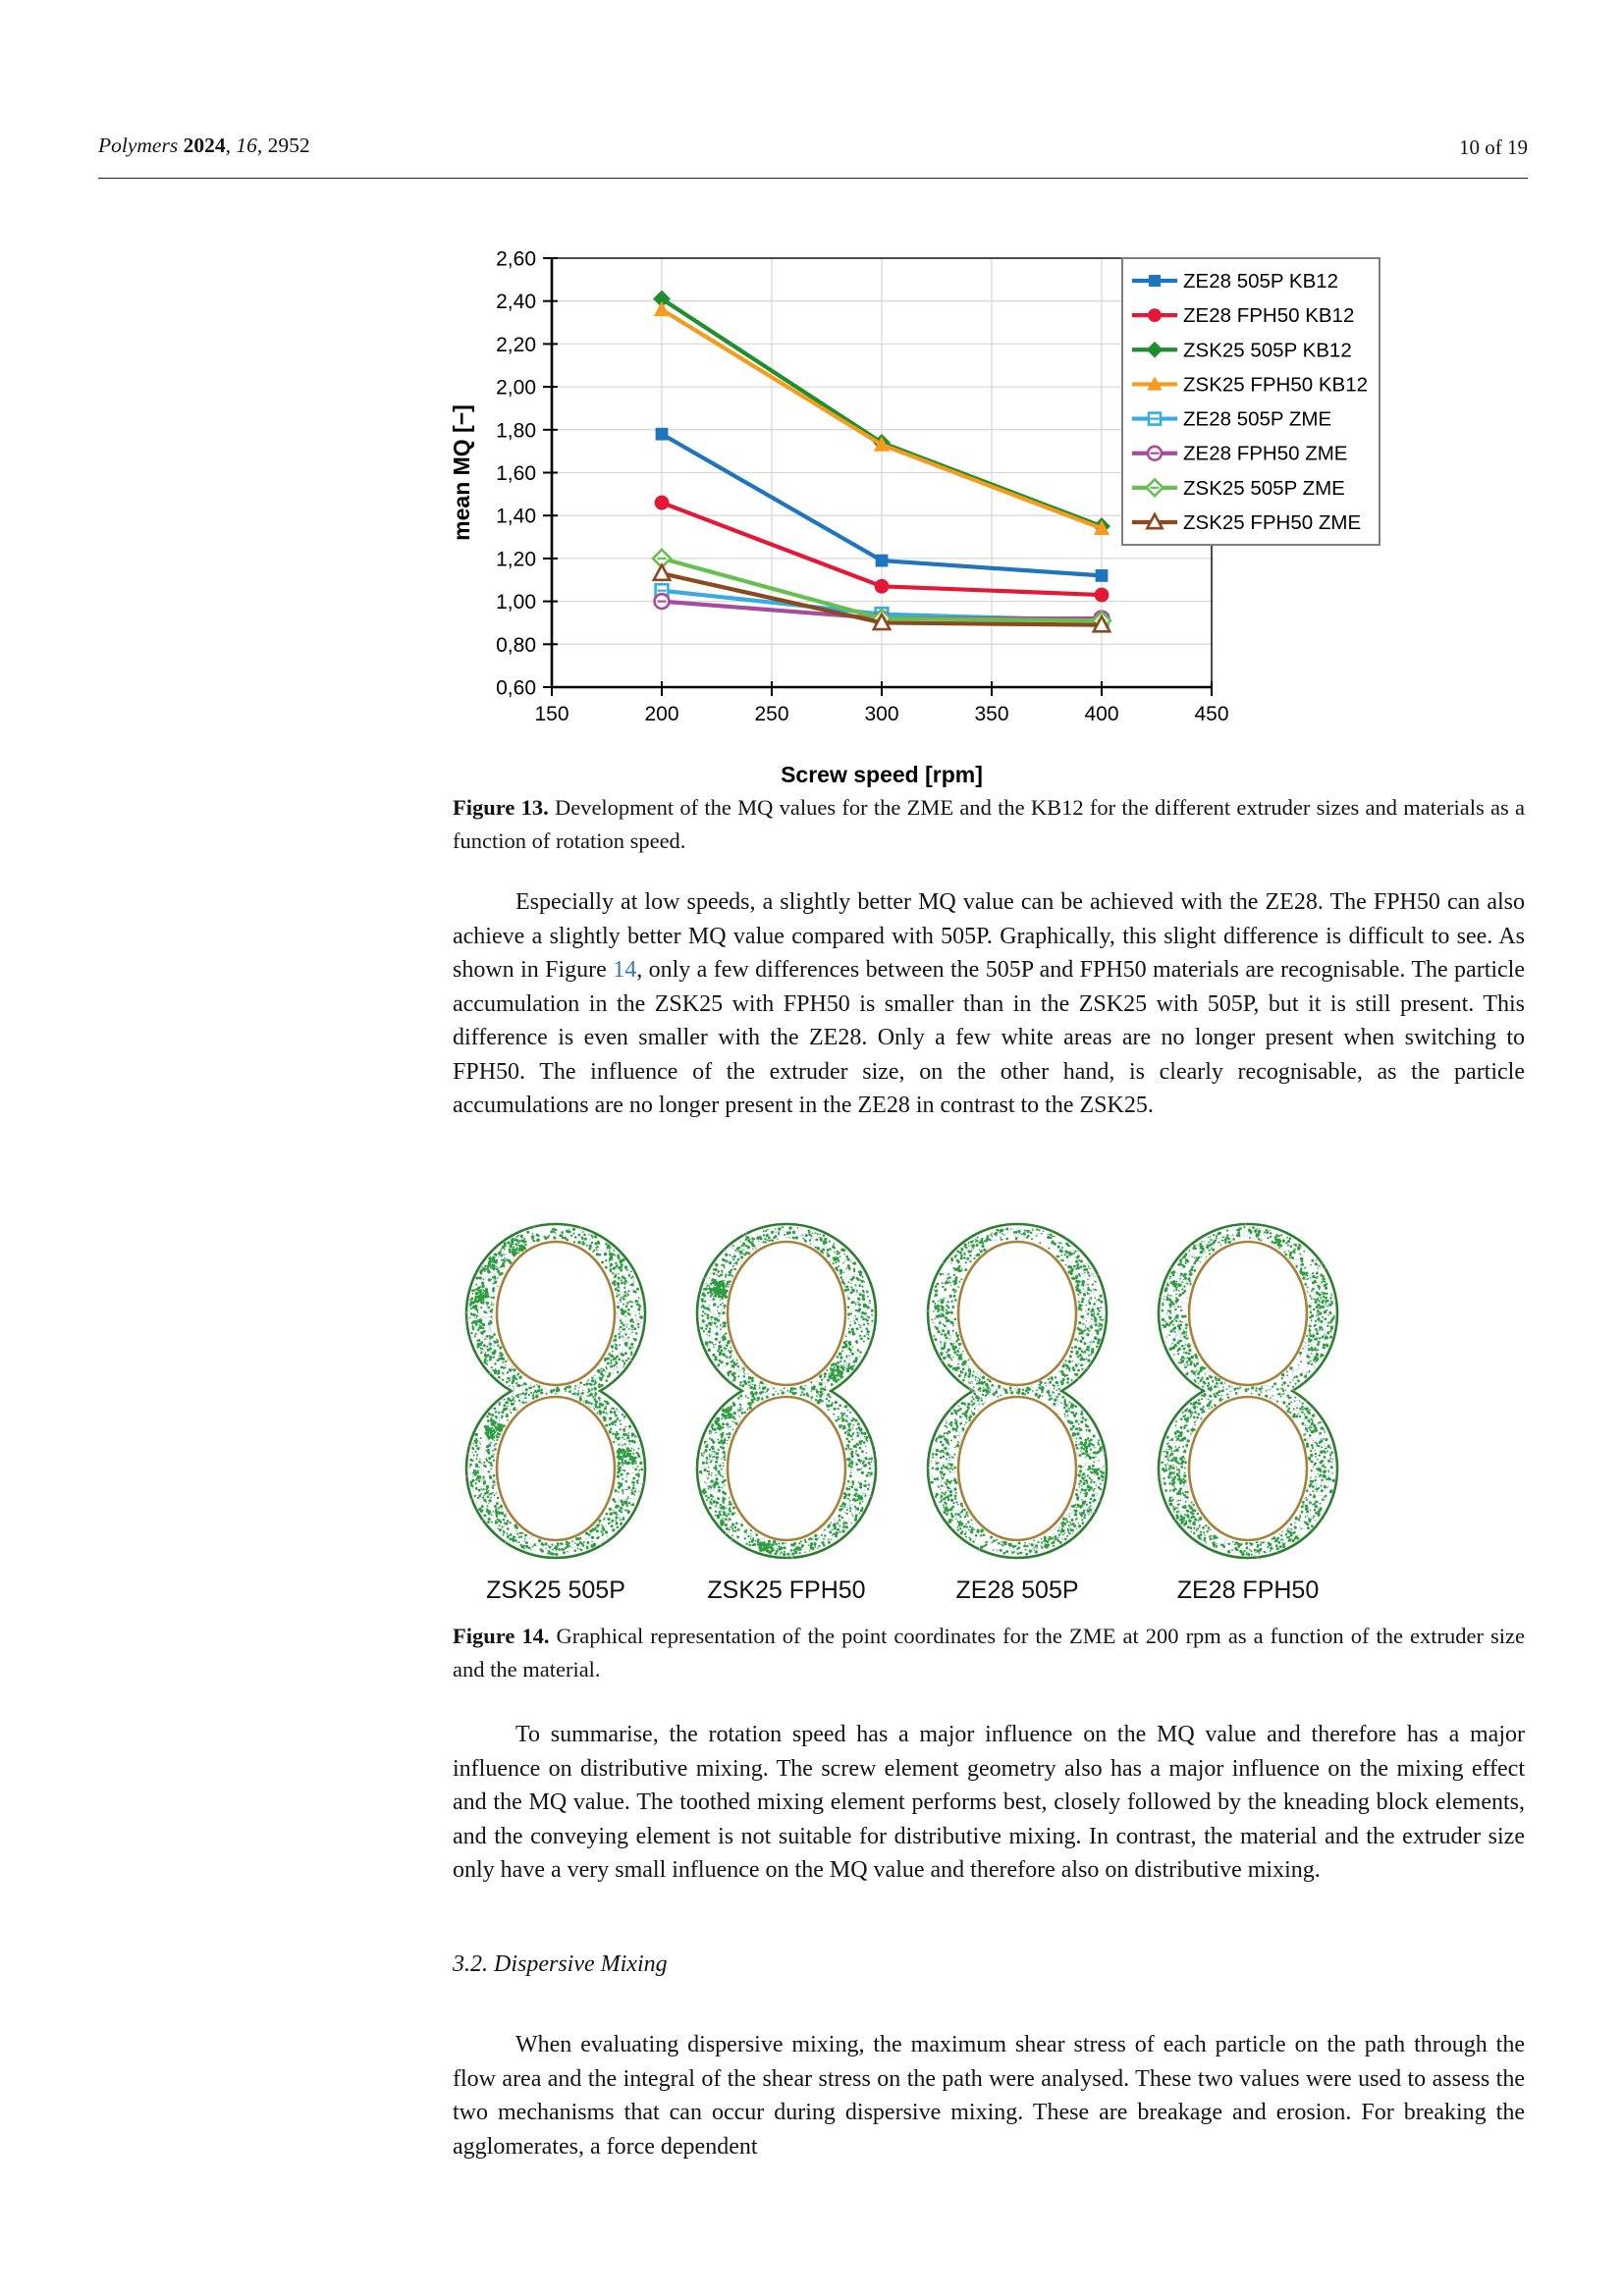 The width and height of the screenshot is (1624, 2296). What do you see at coordinates (661, 714) in the screenshot?
I see `svg-text: 200` at bounding box center [661, 714].